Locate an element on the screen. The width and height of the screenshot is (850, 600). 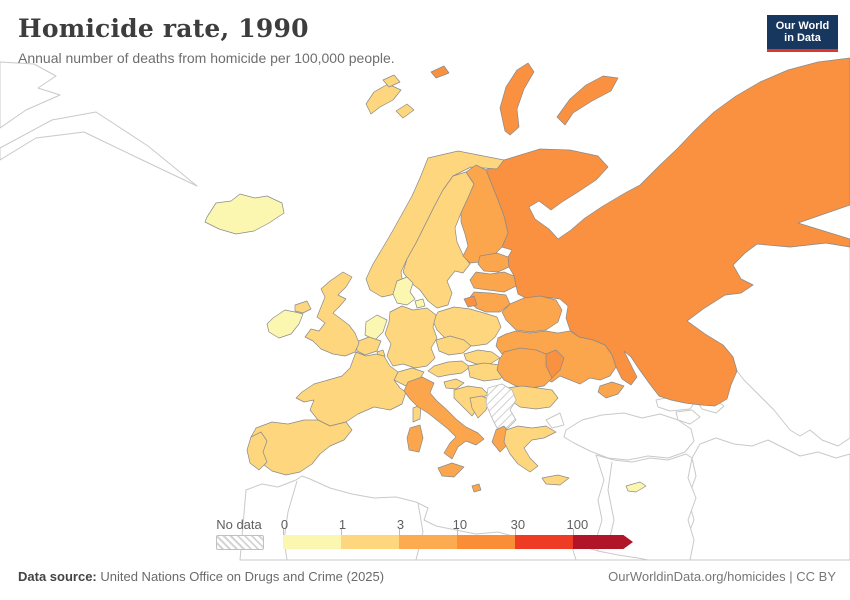
legend-tick-label-0: 0 is located at coordinates (284, 524).